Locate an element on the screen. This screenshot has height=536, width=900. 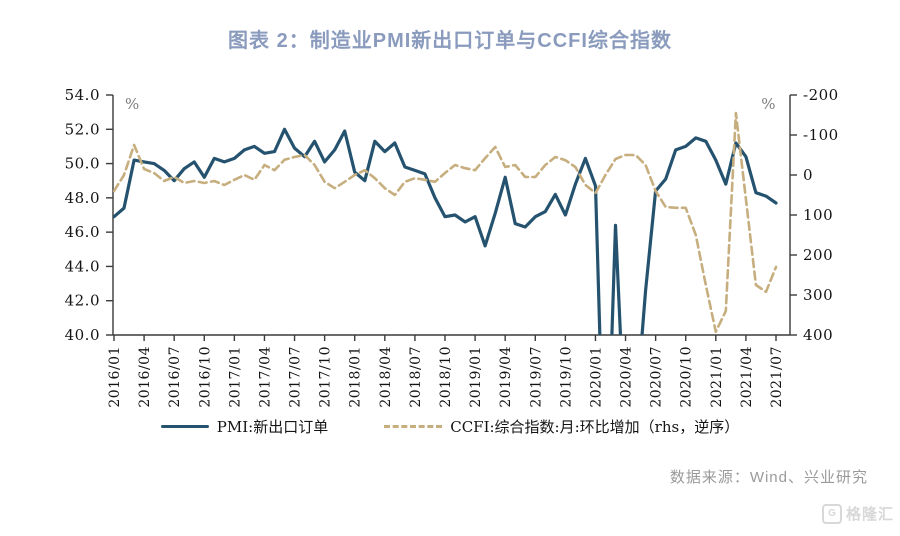
svg-text: 2018/01 is located at coordinates (356, 377).